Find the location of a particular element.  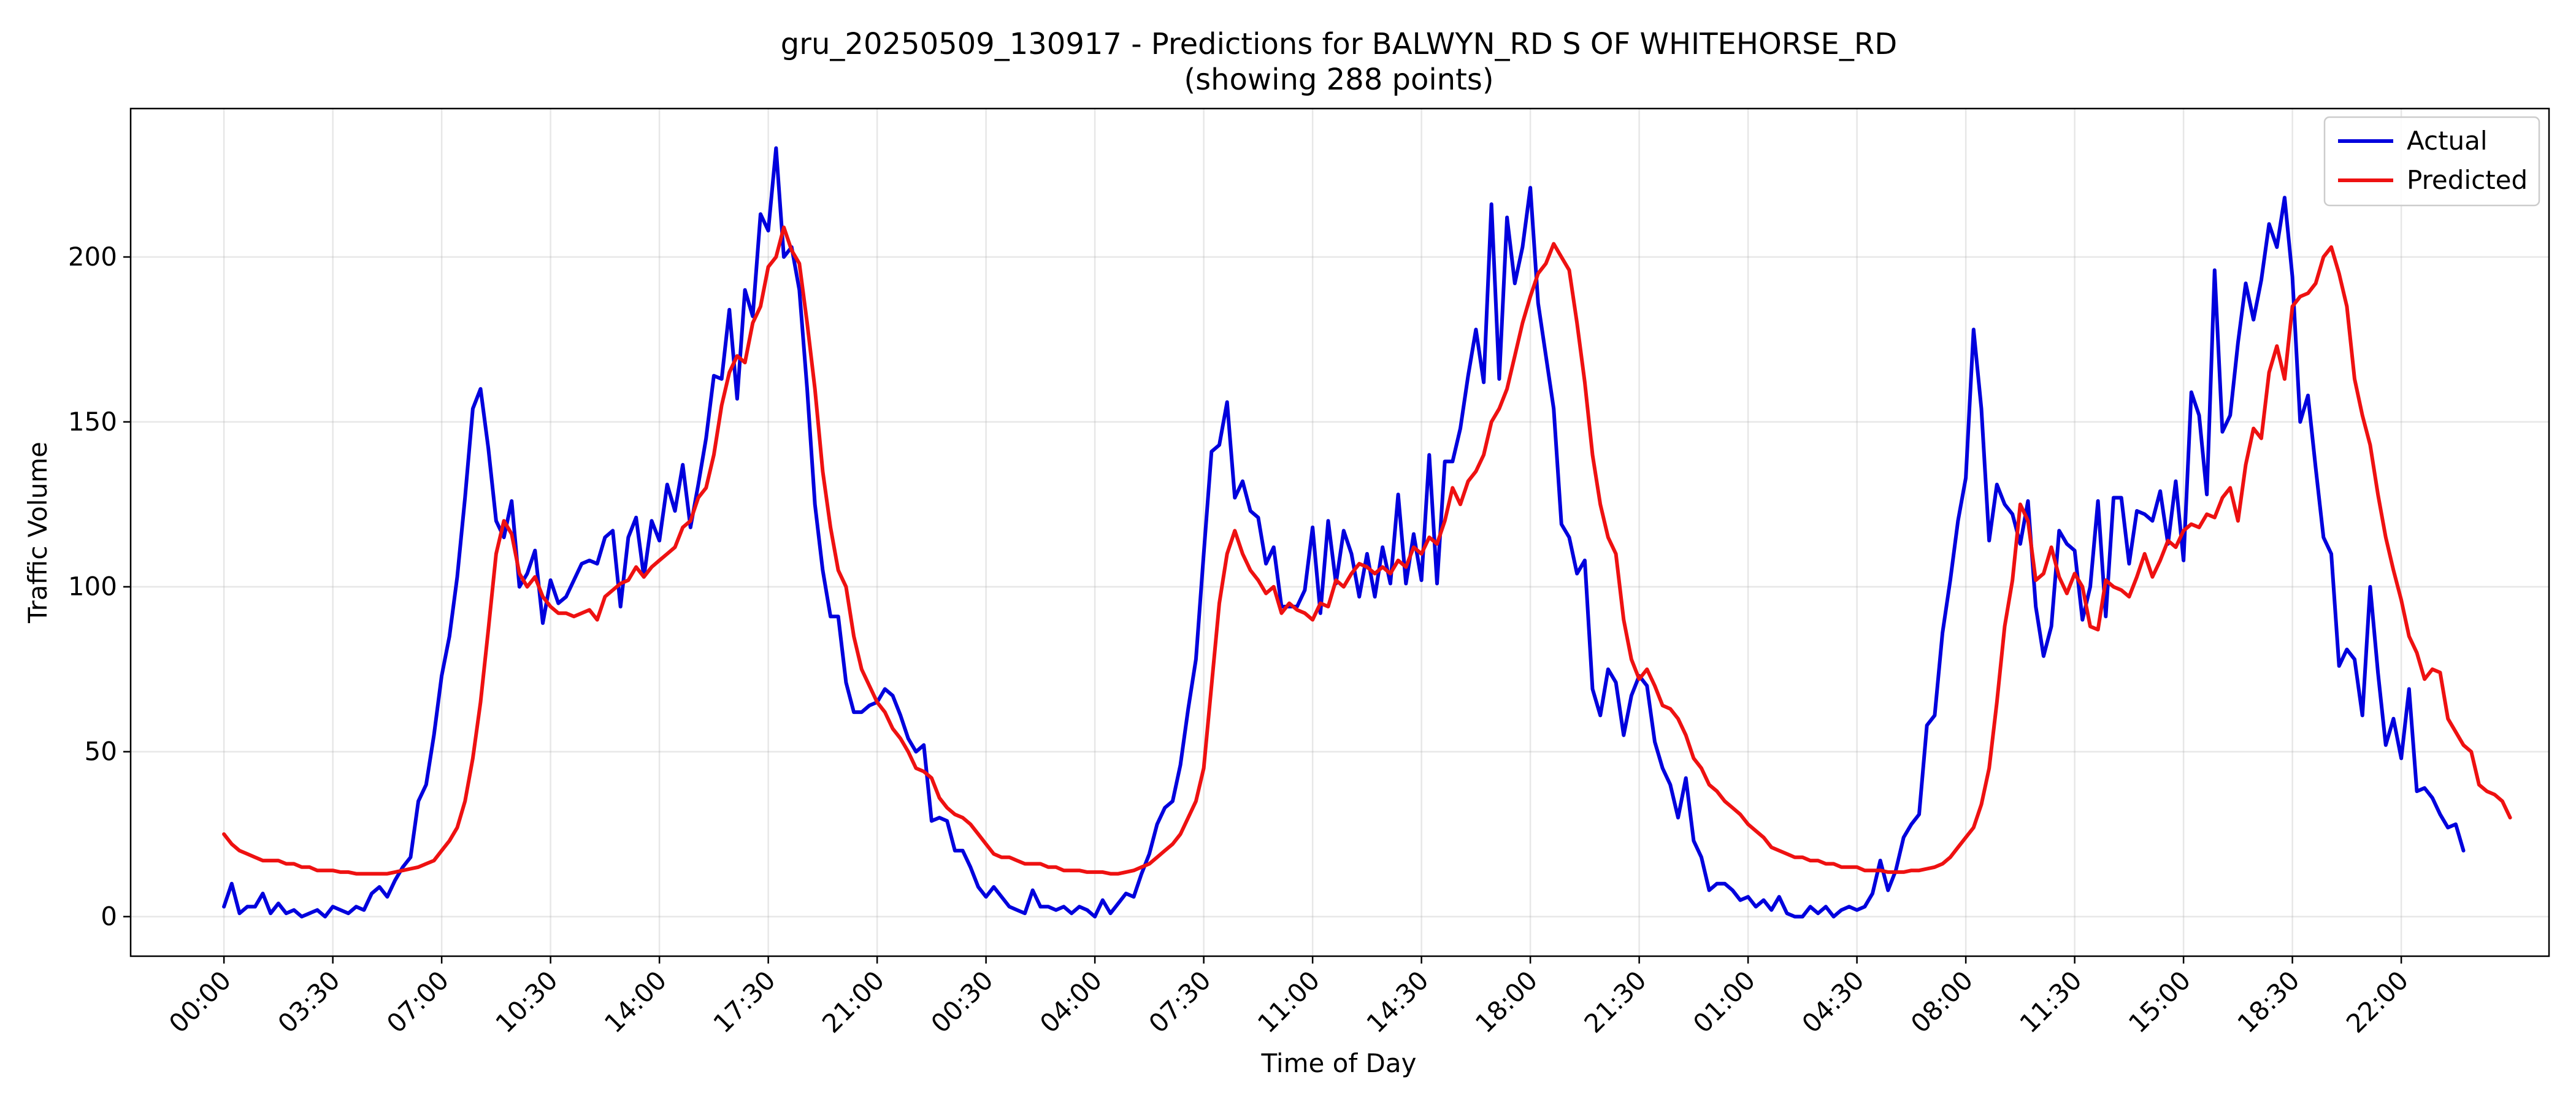

legend-label-actual: Actual is located at coordinates (2447, 141).